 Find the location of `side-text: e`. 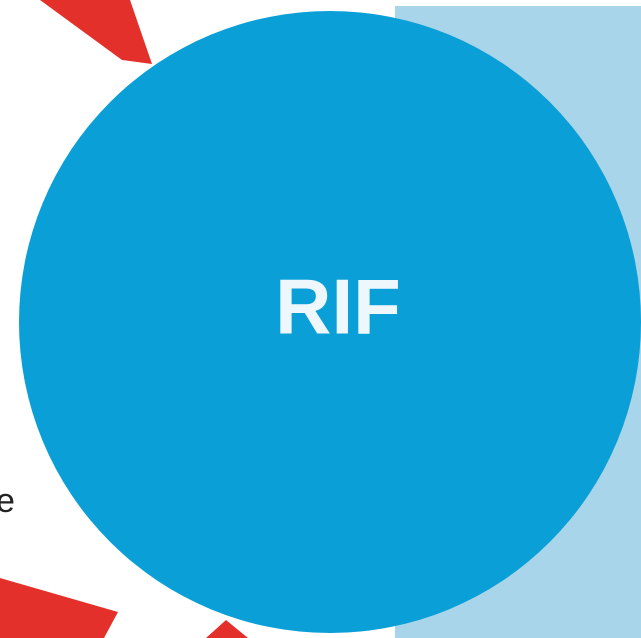

side-text: e is located at coordinates (7, 501).